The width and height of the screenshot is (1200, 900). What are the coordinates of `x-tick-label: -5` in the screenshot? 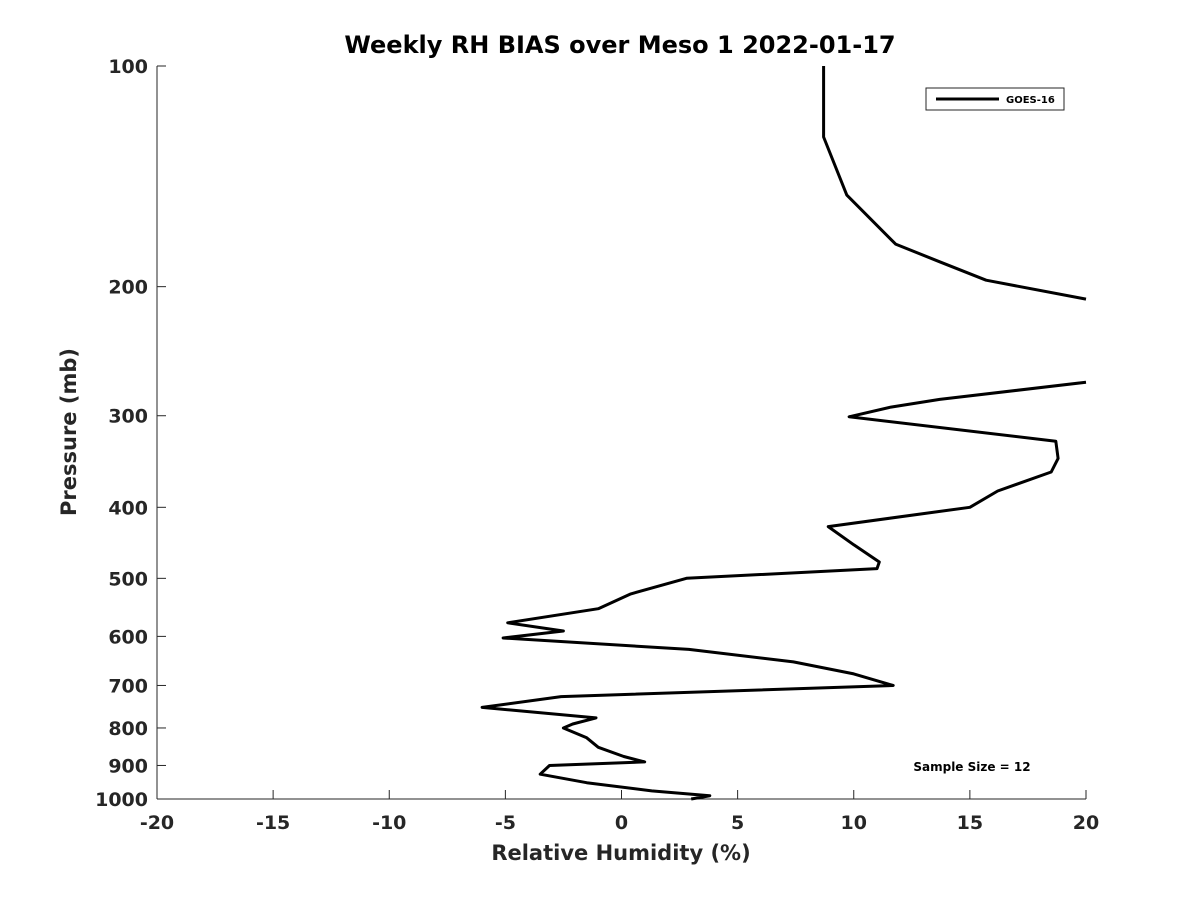 It's located at (505, 823).